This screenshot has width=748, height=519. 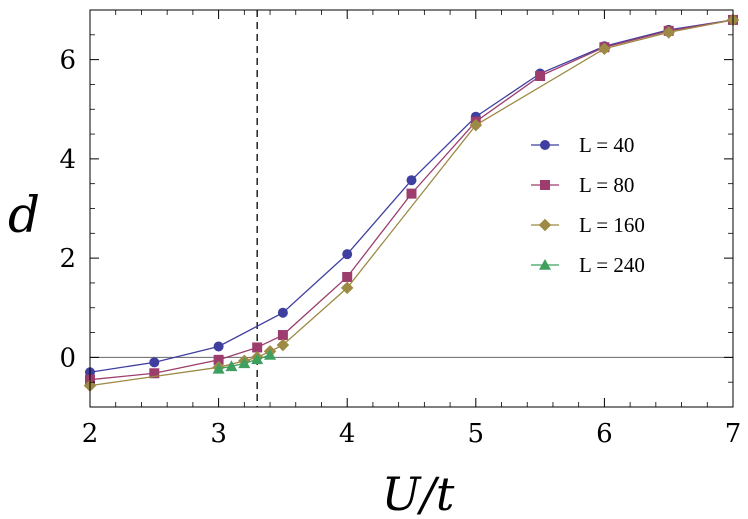 I want to click on legend-item: L = 240, so click(x=588, y=265).